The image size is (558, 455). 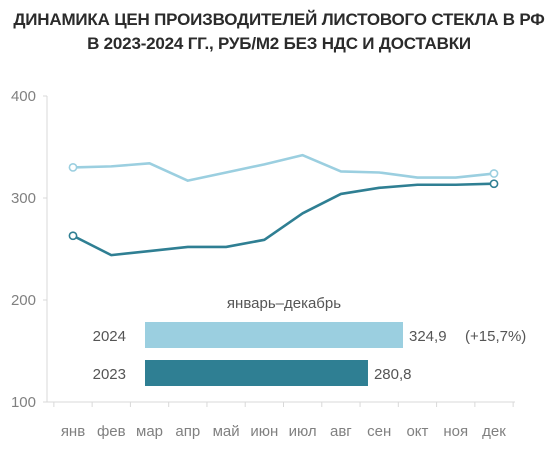 What do you see at coordinates (149, 431) in the screenshot?
I see `x-tick-label: мар` at bounding box center [149, 431].